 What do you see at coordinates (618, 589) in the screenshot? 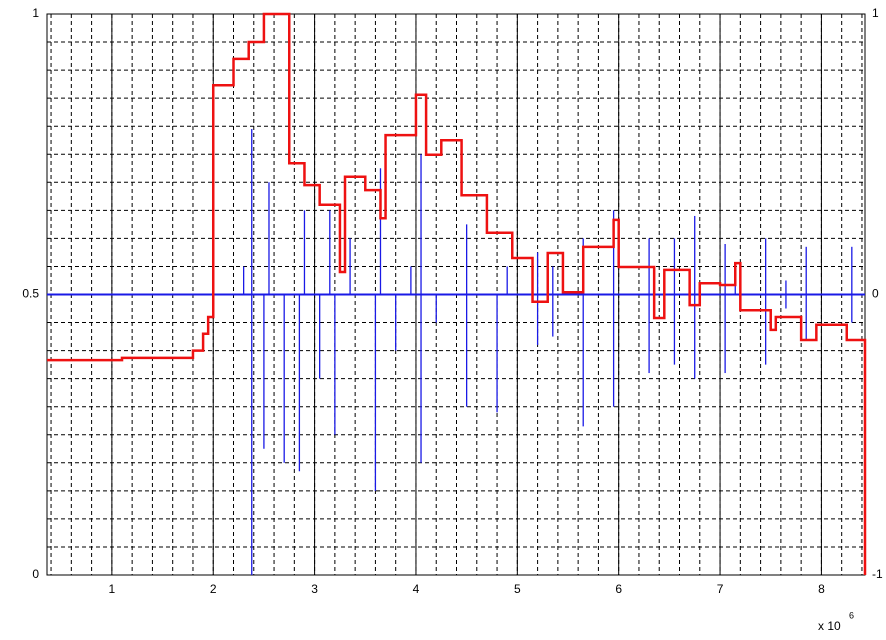
I see `x-tick-label: 6` at bounding box center [618, 589].